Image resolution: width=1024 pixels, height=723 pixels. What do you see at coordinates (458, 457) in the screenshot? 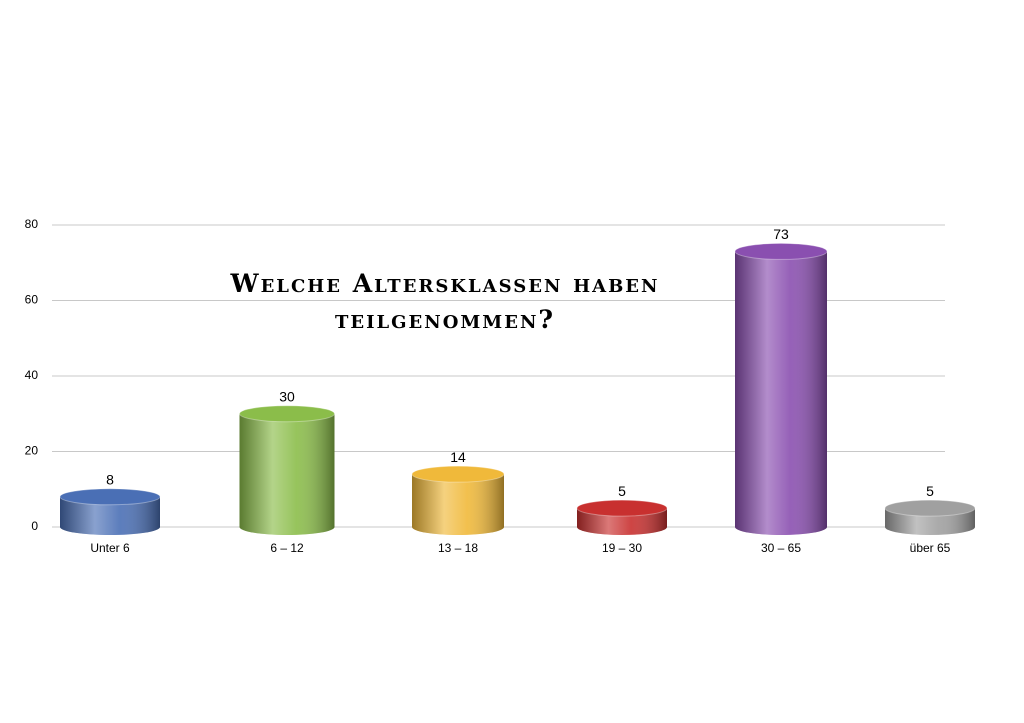
I see `value-label: 14` at bounding box center [458, 457].